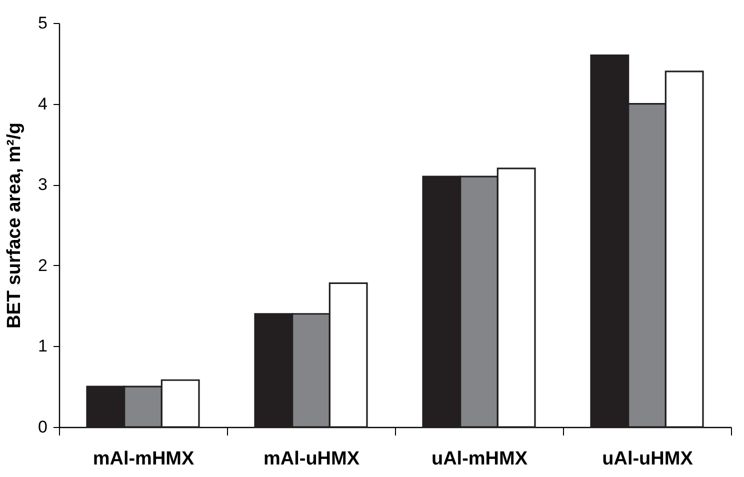 Image resolution: width=744 pixels, height=477 pixels. Describe the element at coordinates (43, 346) in the screenshot. I see `y-tick-label: 1` at that location.